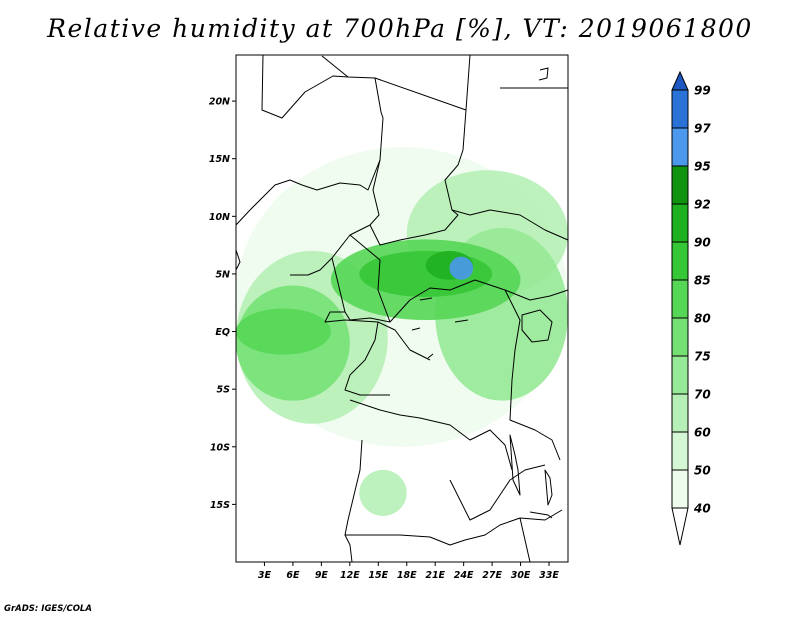  I want to click on colorbar-label: 70, so click(702, 395).